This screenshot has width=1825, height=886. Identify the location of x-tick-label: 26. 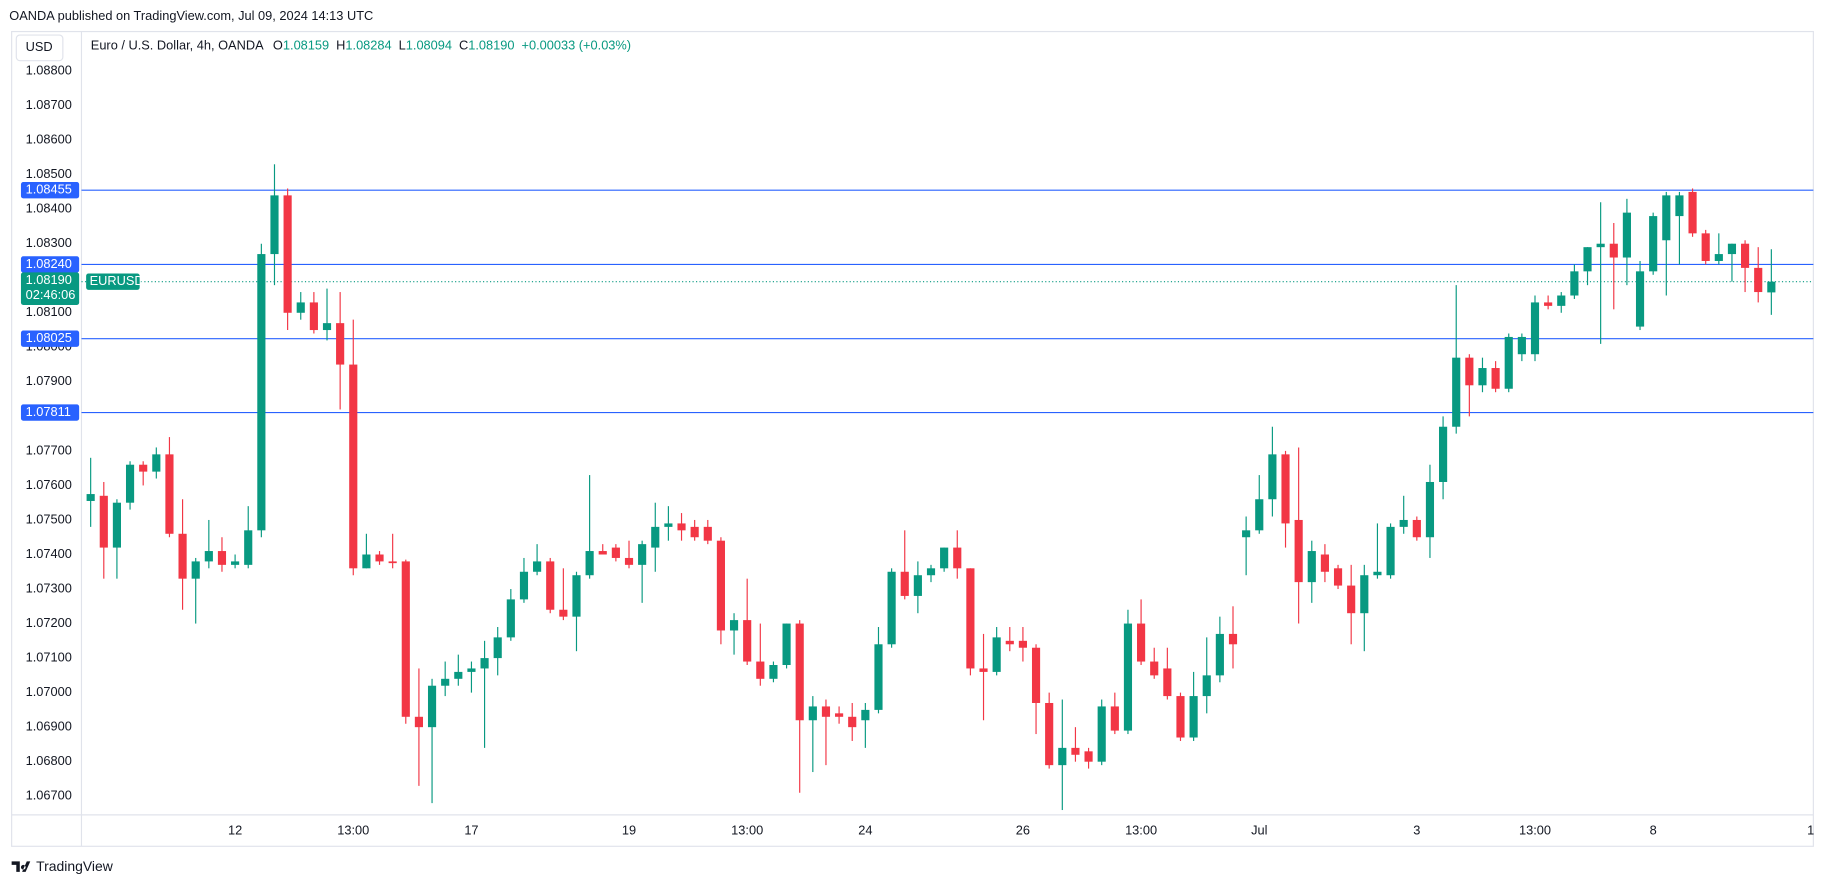
(1023, 830).